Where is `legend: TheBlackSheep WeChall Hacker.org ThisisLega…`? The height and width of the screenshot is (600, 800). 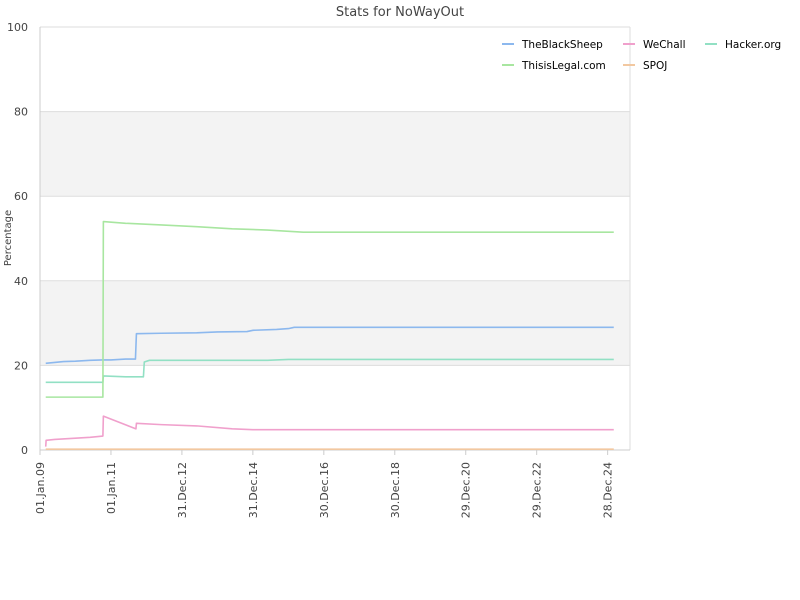
legend: TheBlackSheep WeChall Hacker.org ThisisLega… is located at coordinates (641, 55).